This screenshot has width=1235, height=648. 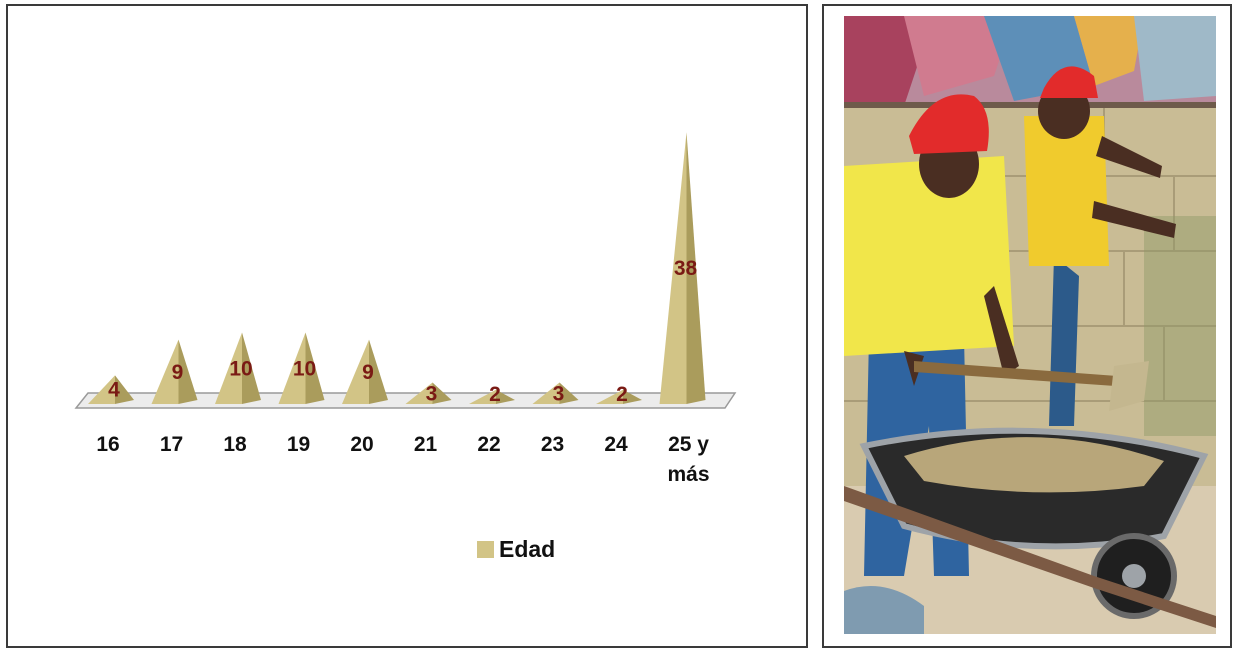 I want to click on x-tick-label: 21, so click(x=426, y=444).